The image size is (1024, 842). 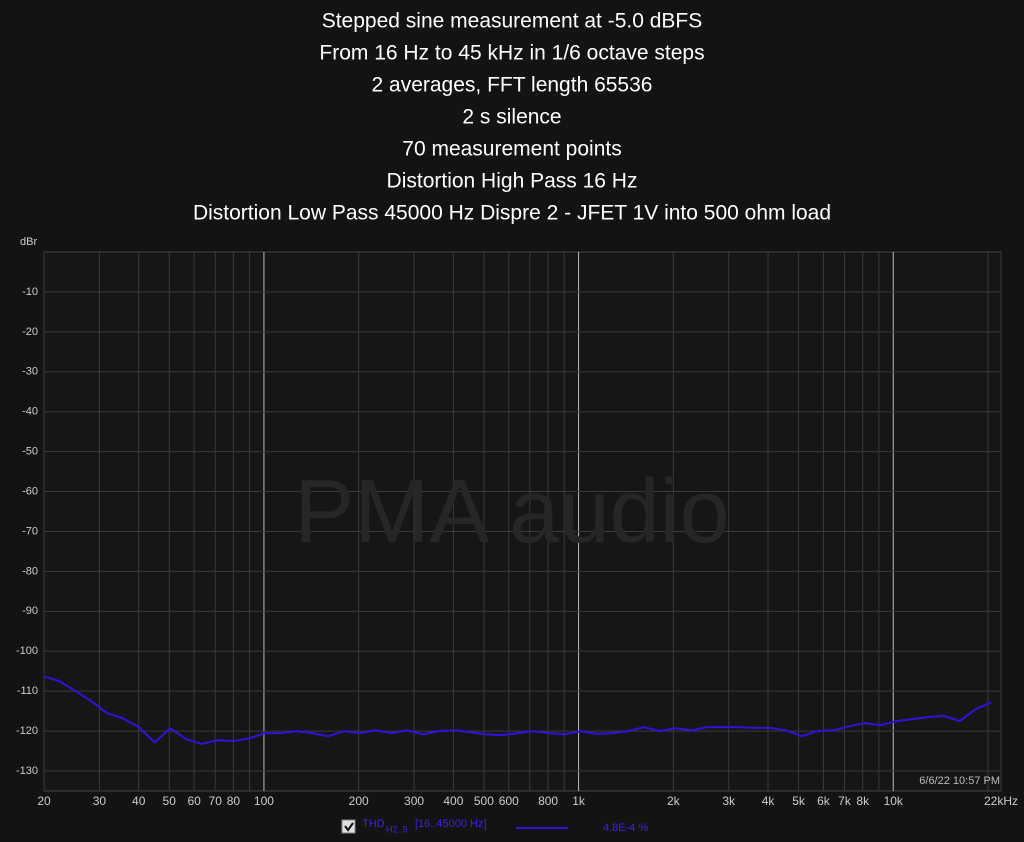 What do you see at coordinates (824, 801) in the screenshot?
I see `x-tick-label: 6k` at bounding box center [824, 801].